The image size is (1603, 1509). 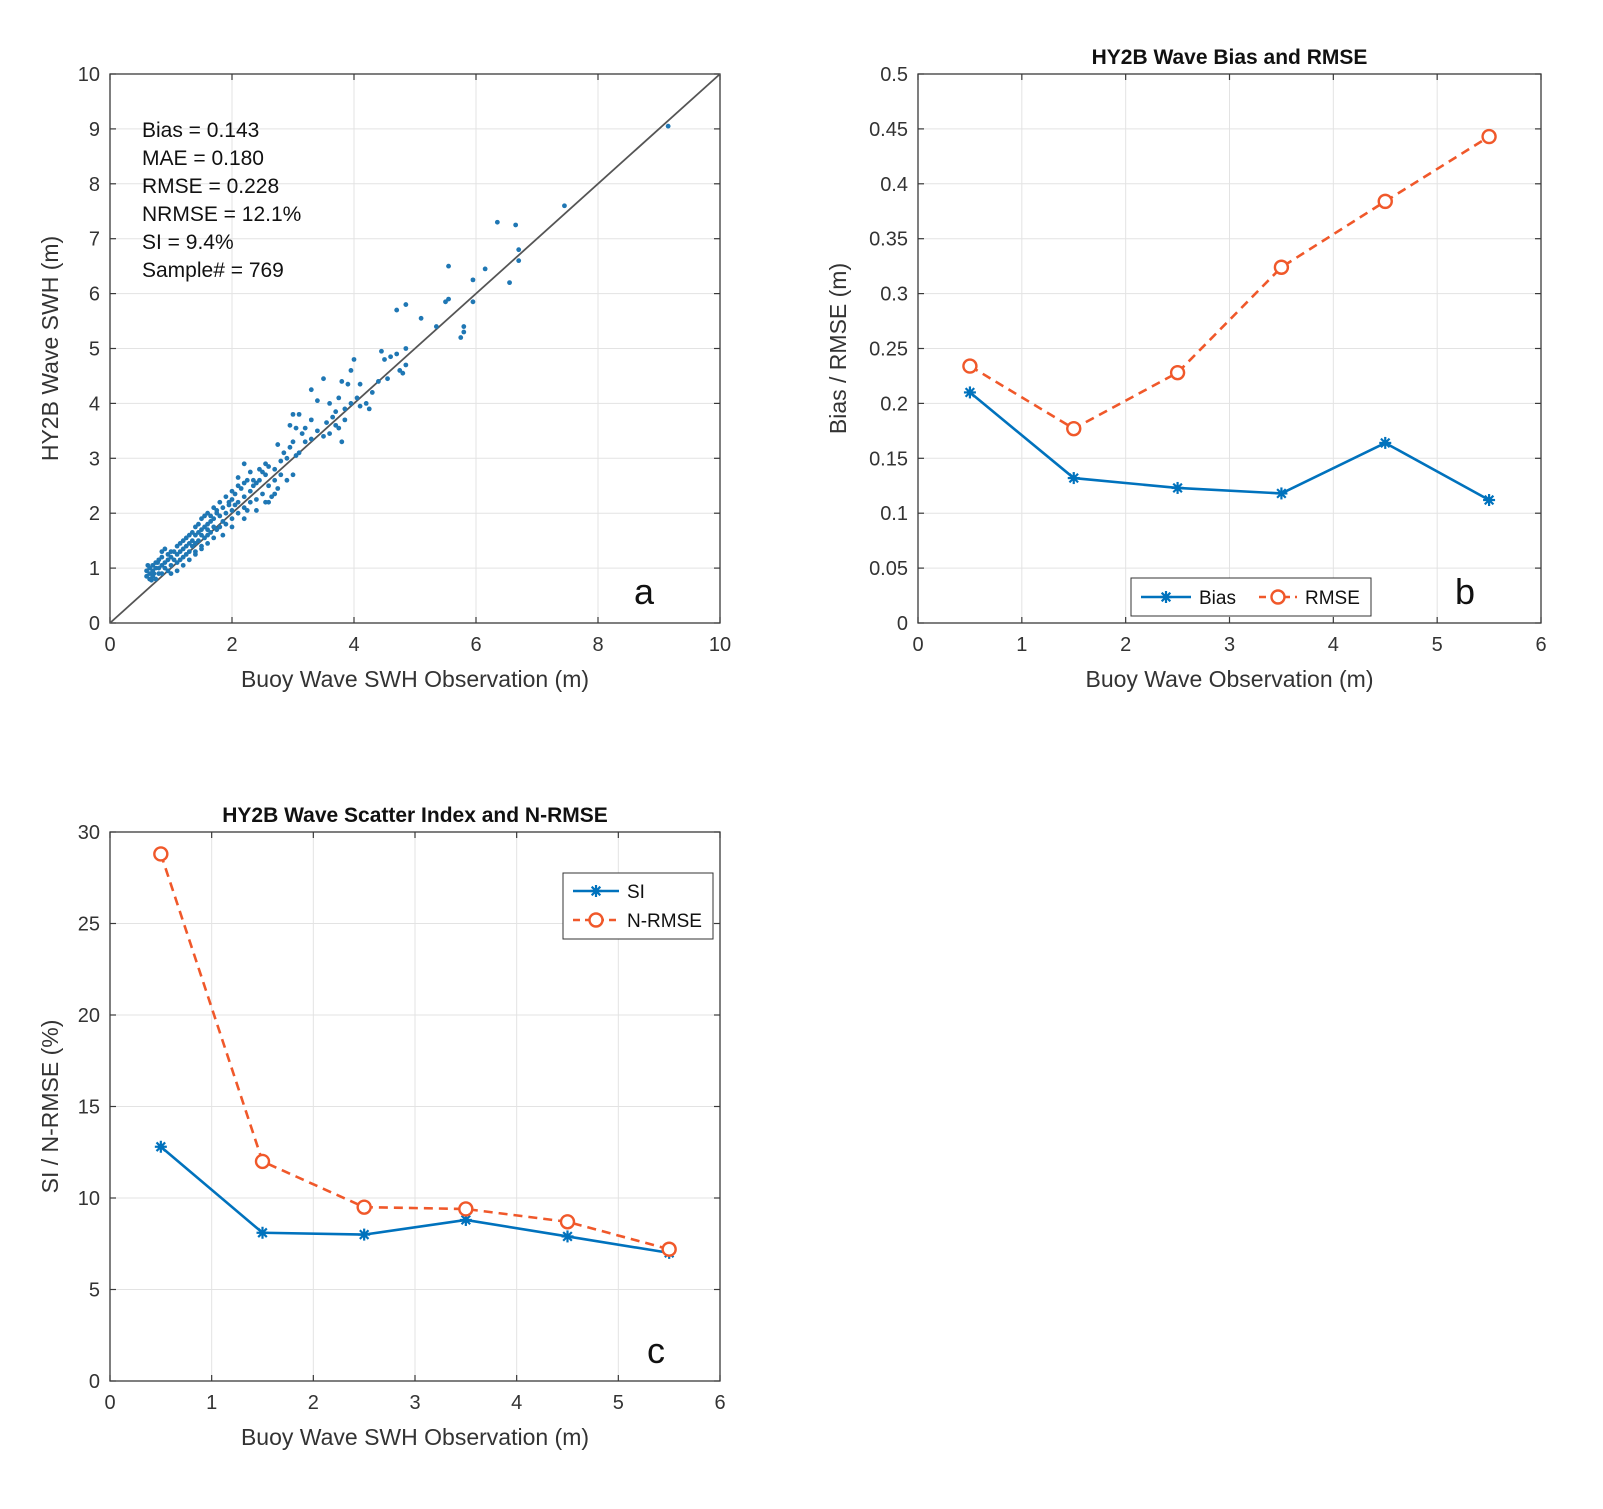 What do you see at coordinates (969, 392) in the screenshot?
I see `data-point-bias` at bounding box center [969, 392].